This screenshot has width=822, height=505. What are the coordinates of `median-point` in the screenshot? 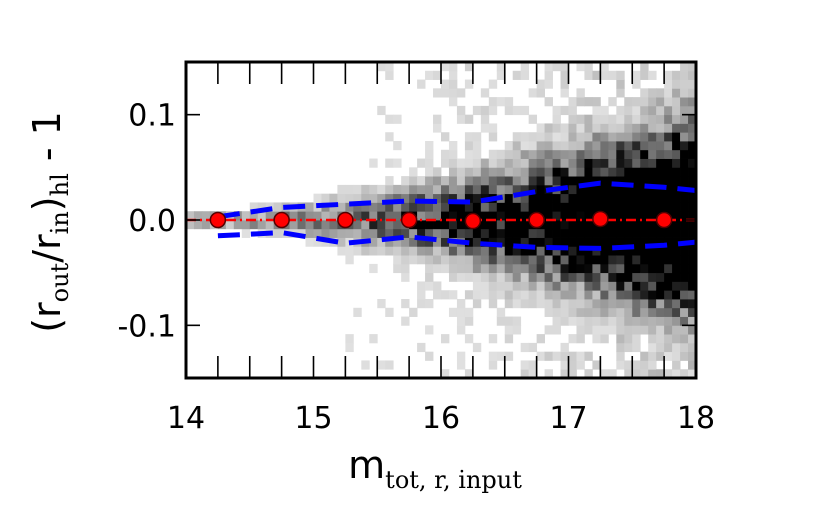 It's located at (218, 220).